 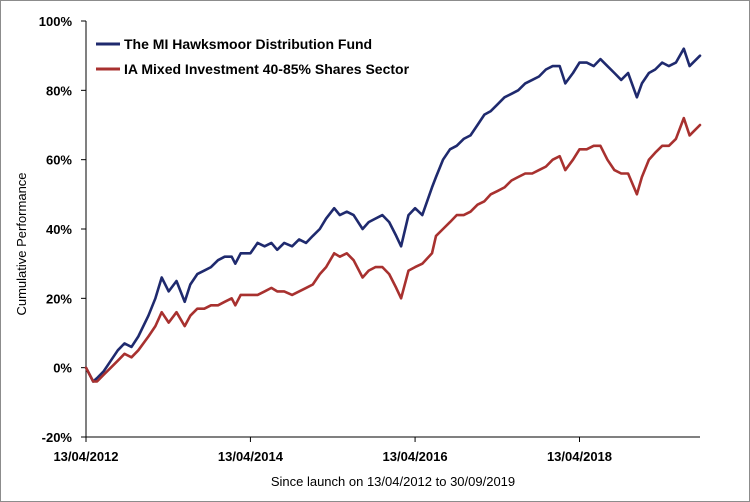 I want to click on y-tick-label: 20%, so click(x=59, y=298).